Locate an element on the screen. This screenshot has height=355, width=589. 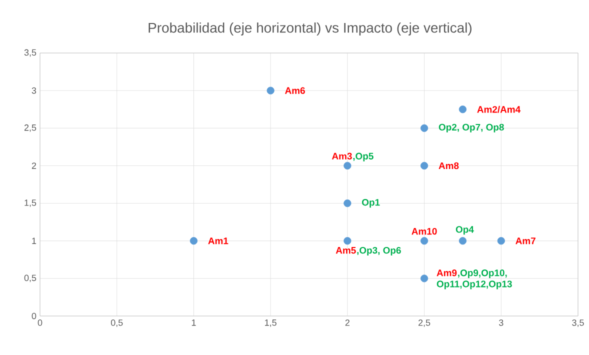
annotation: Am5 is located at coordinates (346, 250).